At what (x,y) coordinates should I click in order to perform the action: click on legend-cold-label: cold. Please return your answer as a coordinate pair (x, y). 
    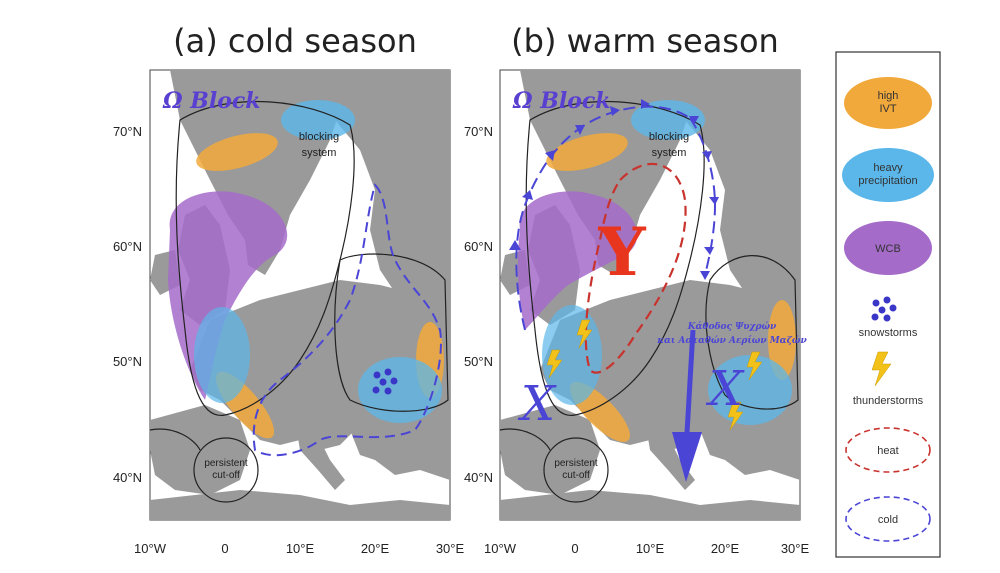
    Looking at the image, I should click on (888, 520).